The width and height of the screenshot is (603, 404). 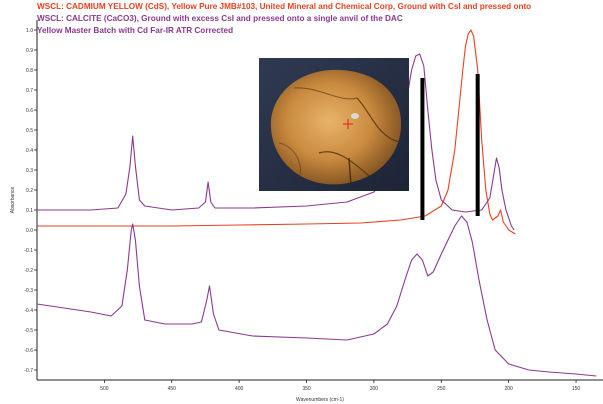 What do you see at coordinates (28, 291) in the screenshot?
I see `y-tick-label: -0.3` at bounding box center [28, 291].